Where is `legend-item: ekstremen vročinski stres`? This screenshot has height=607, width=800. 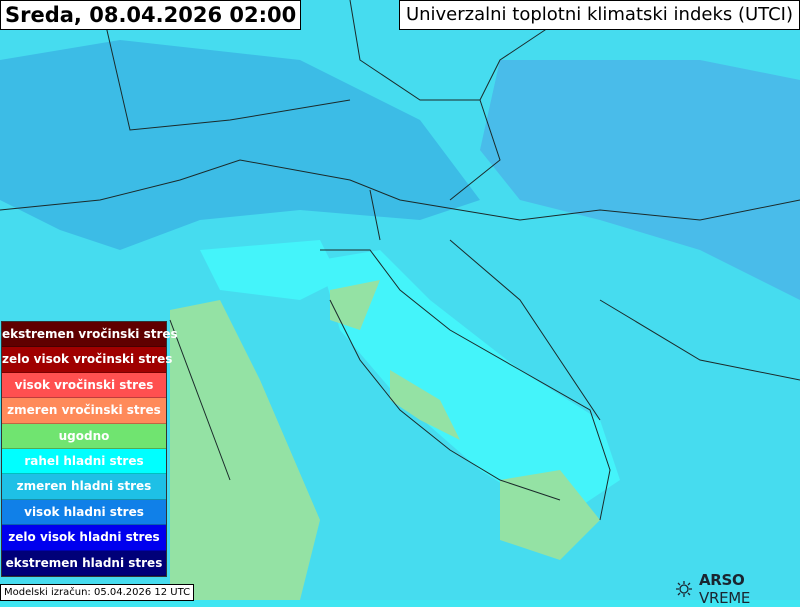 legend-item: ekstremen vročinski stres is located at coordinates (90, 335).